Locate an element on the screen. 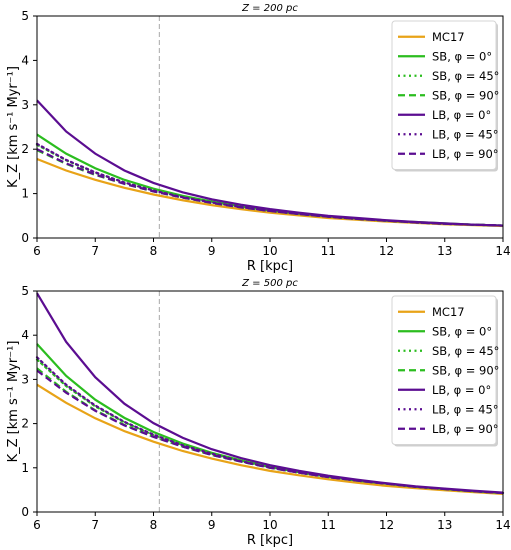  chart-title: Z = 500 pc is located at coordinates (269, 283).